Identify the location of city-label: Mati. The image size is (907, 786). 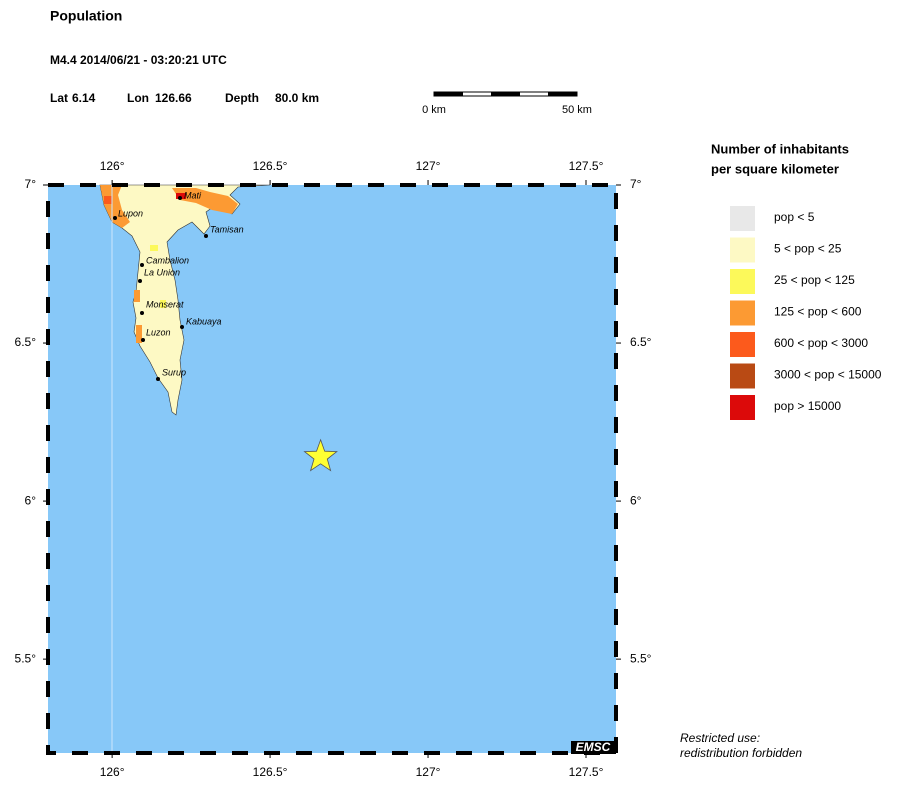
(193, 195).